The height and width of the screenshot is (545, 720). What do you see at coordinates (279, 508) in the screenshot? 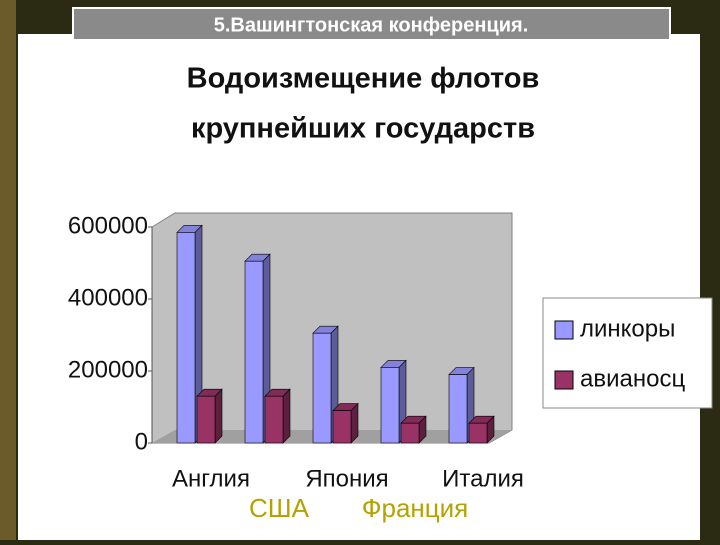
I see `x-tick-label: США` at bounding box center [279, 508].